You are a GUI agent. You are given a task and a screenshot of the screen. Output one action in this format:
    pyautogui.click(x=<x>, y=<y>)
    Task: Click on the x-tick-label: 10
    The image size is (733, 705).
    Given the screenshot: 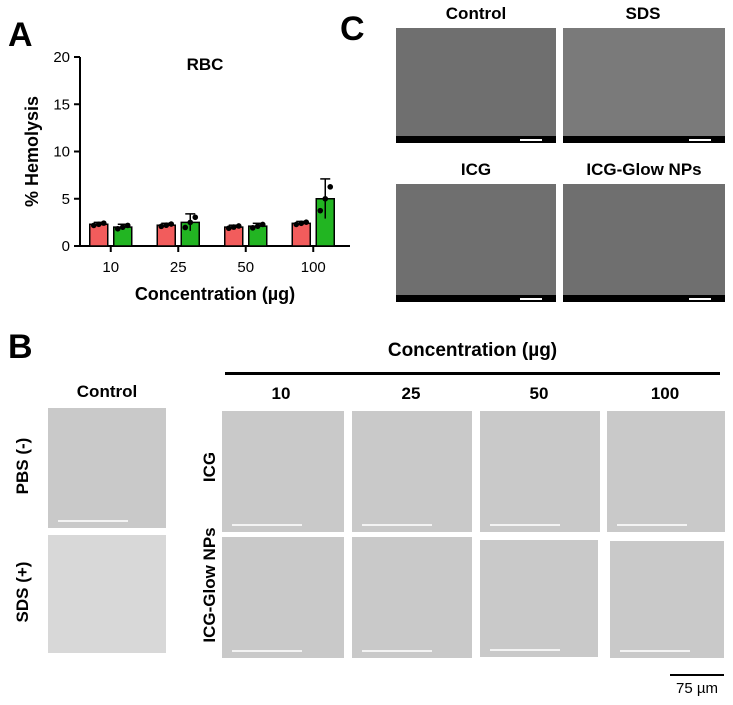 What is the action you would take?
    pyautogui.click(x=110, y=267)
    